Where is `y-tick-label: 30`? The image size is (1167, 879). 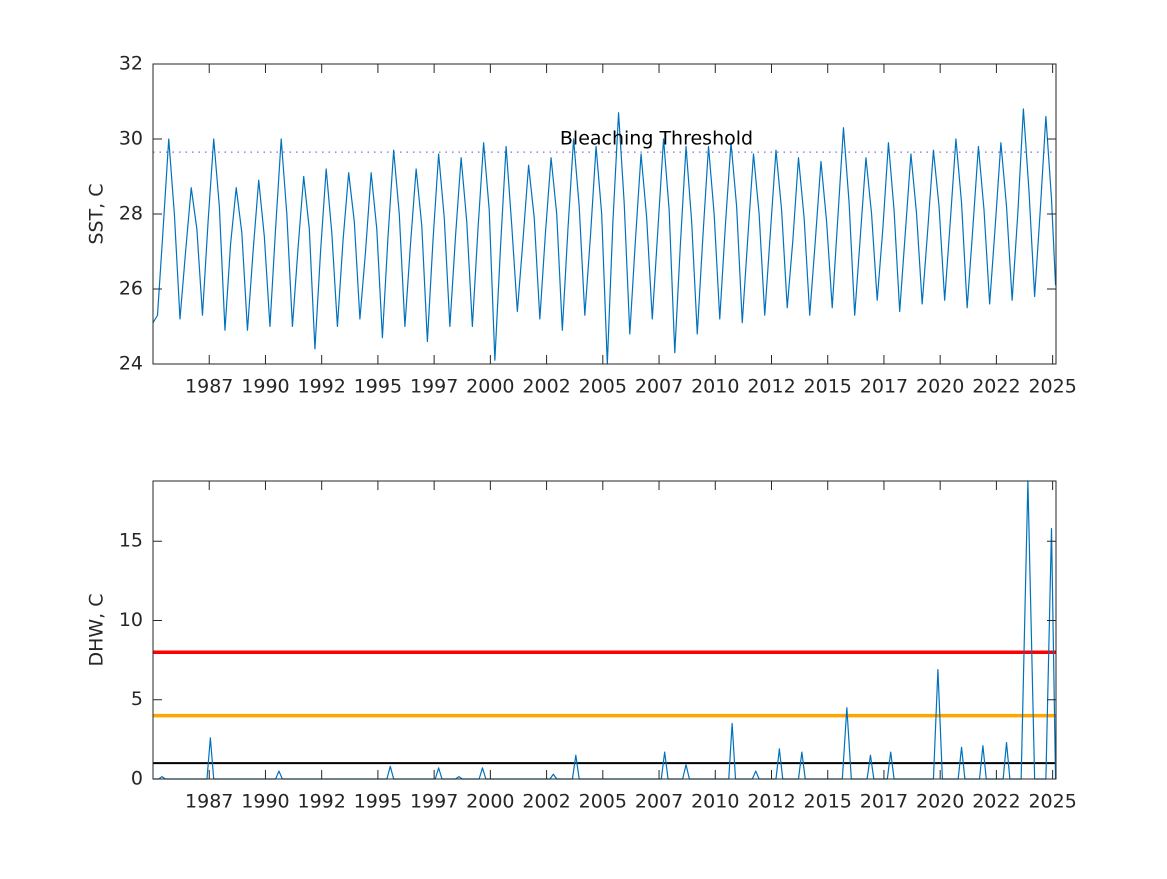
y-tick-label: 30 is located at coordinates (131, 139).